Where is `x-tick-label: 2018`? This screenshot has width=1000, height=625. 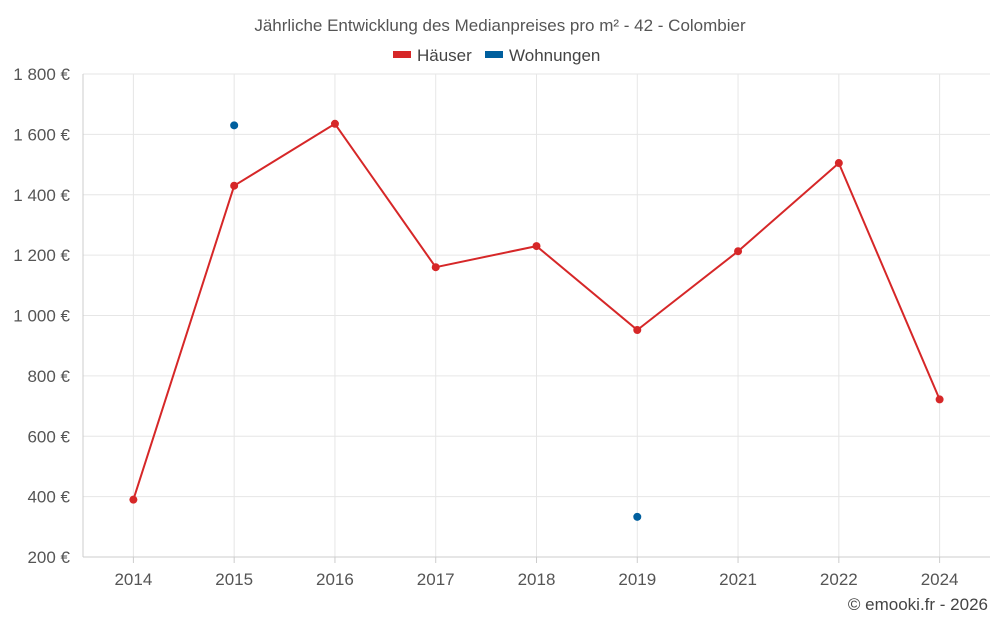 x-tick-label: 2018 is located at coordinates (537, 579).